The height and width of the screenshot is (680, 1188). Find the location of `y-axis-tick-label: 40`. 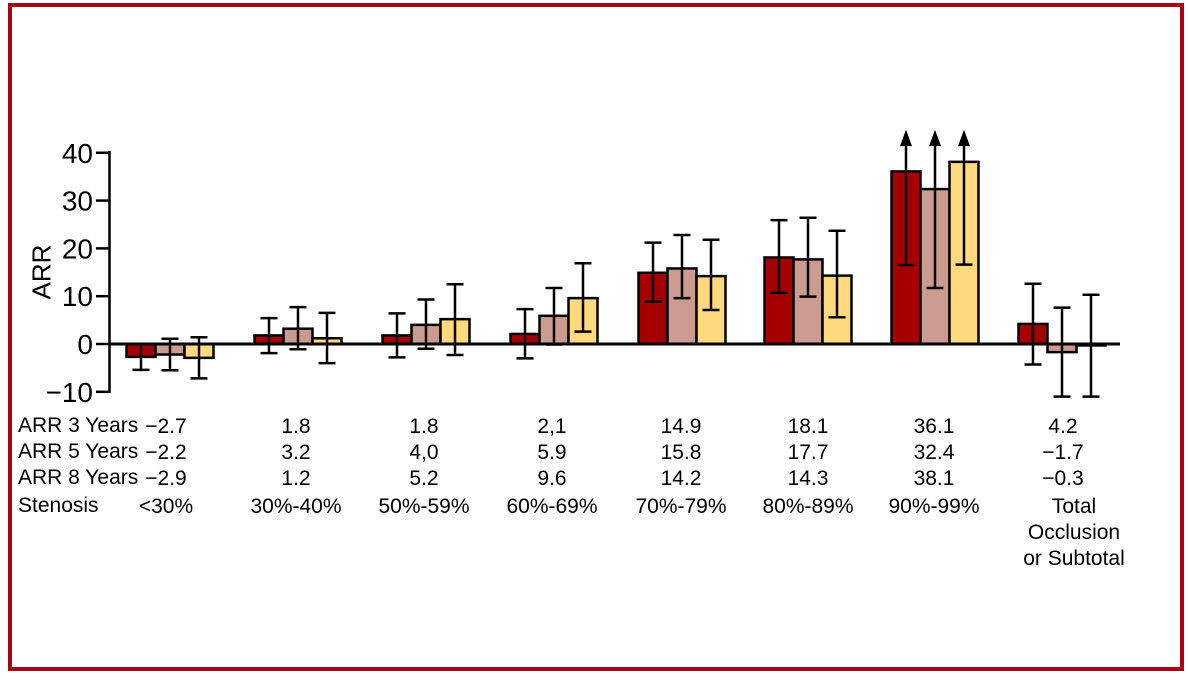

y-axis-tick-label: 40 is located at coordinates (77, 153).